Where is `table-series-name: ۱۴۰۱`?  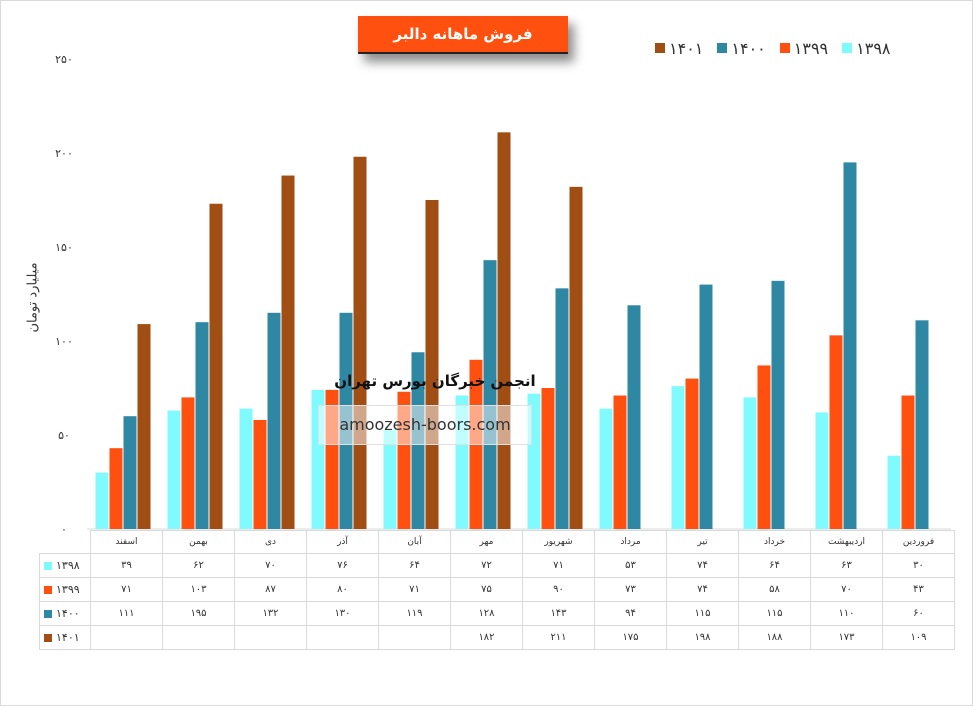 table-series-name: ۱۴۰۱ is located at coordinates (68, 637).